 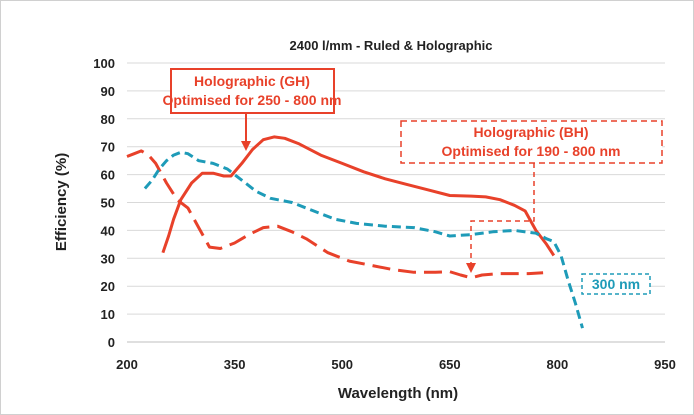 I want to click on y-tick-label: 70, so click(x=108, y=147).